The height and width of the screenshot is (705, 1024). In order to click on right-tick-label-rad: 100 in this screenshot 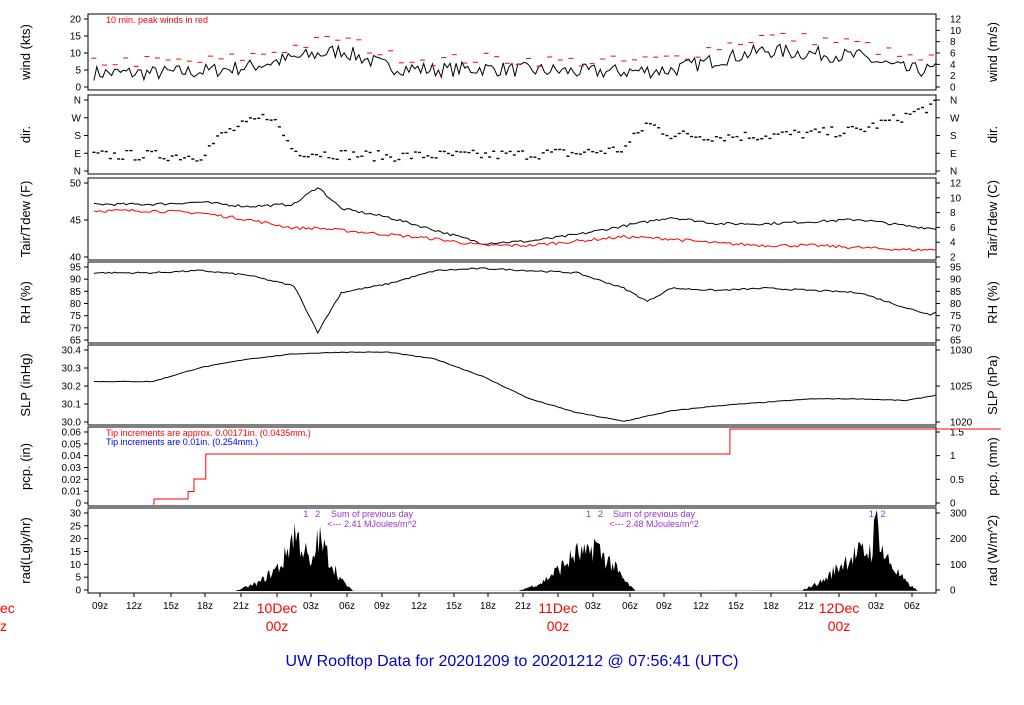, I will do `click(958, 565)`.